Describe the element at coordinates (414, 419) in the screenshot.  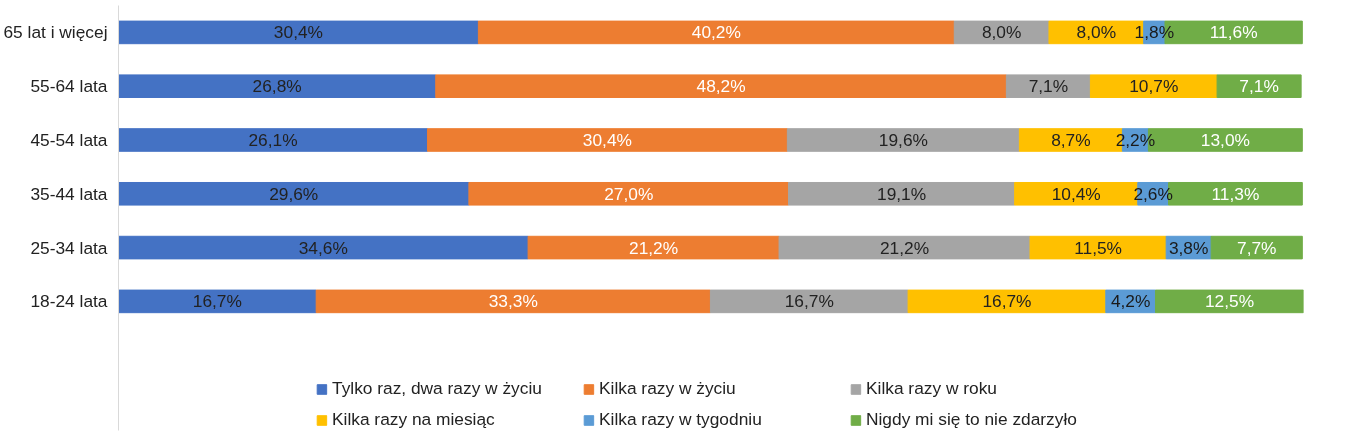
I see `legend-label: Kilka razy na miesiąc` at that location.